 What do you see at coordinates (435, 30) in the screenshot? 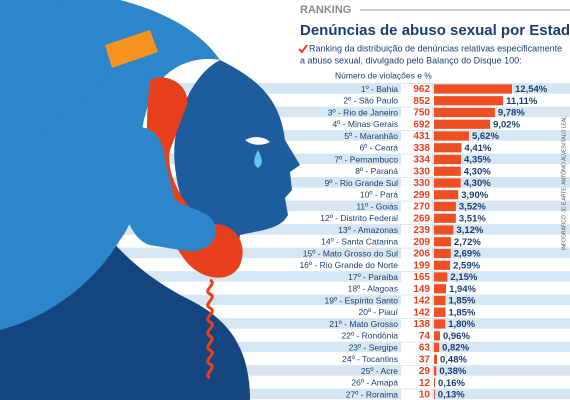
I see `chart-title: Denúncias de abuso sexual por Estado` at bounding box center [435, 30].